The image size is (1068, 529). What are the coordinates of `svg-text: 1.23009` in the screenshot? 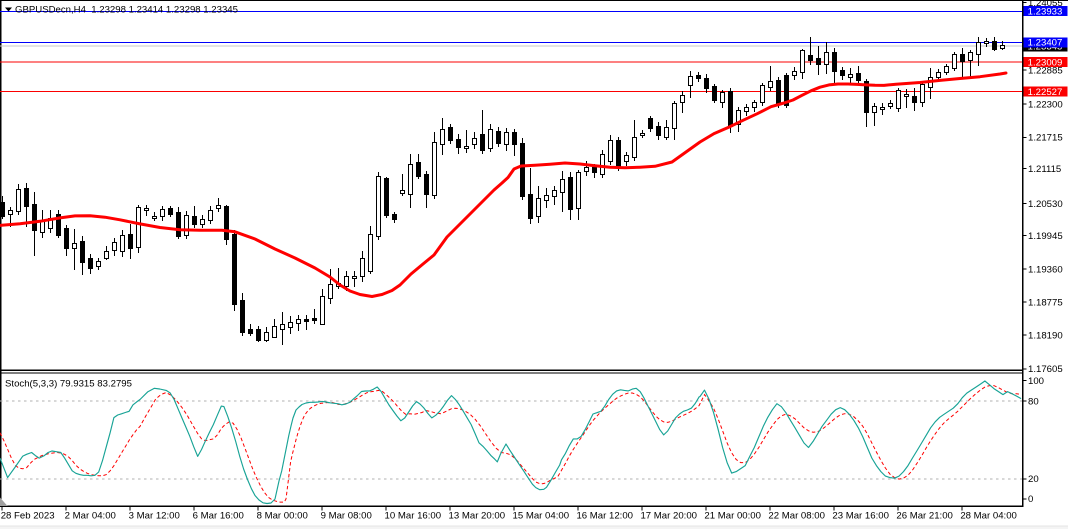 It's located at (1045, 63).